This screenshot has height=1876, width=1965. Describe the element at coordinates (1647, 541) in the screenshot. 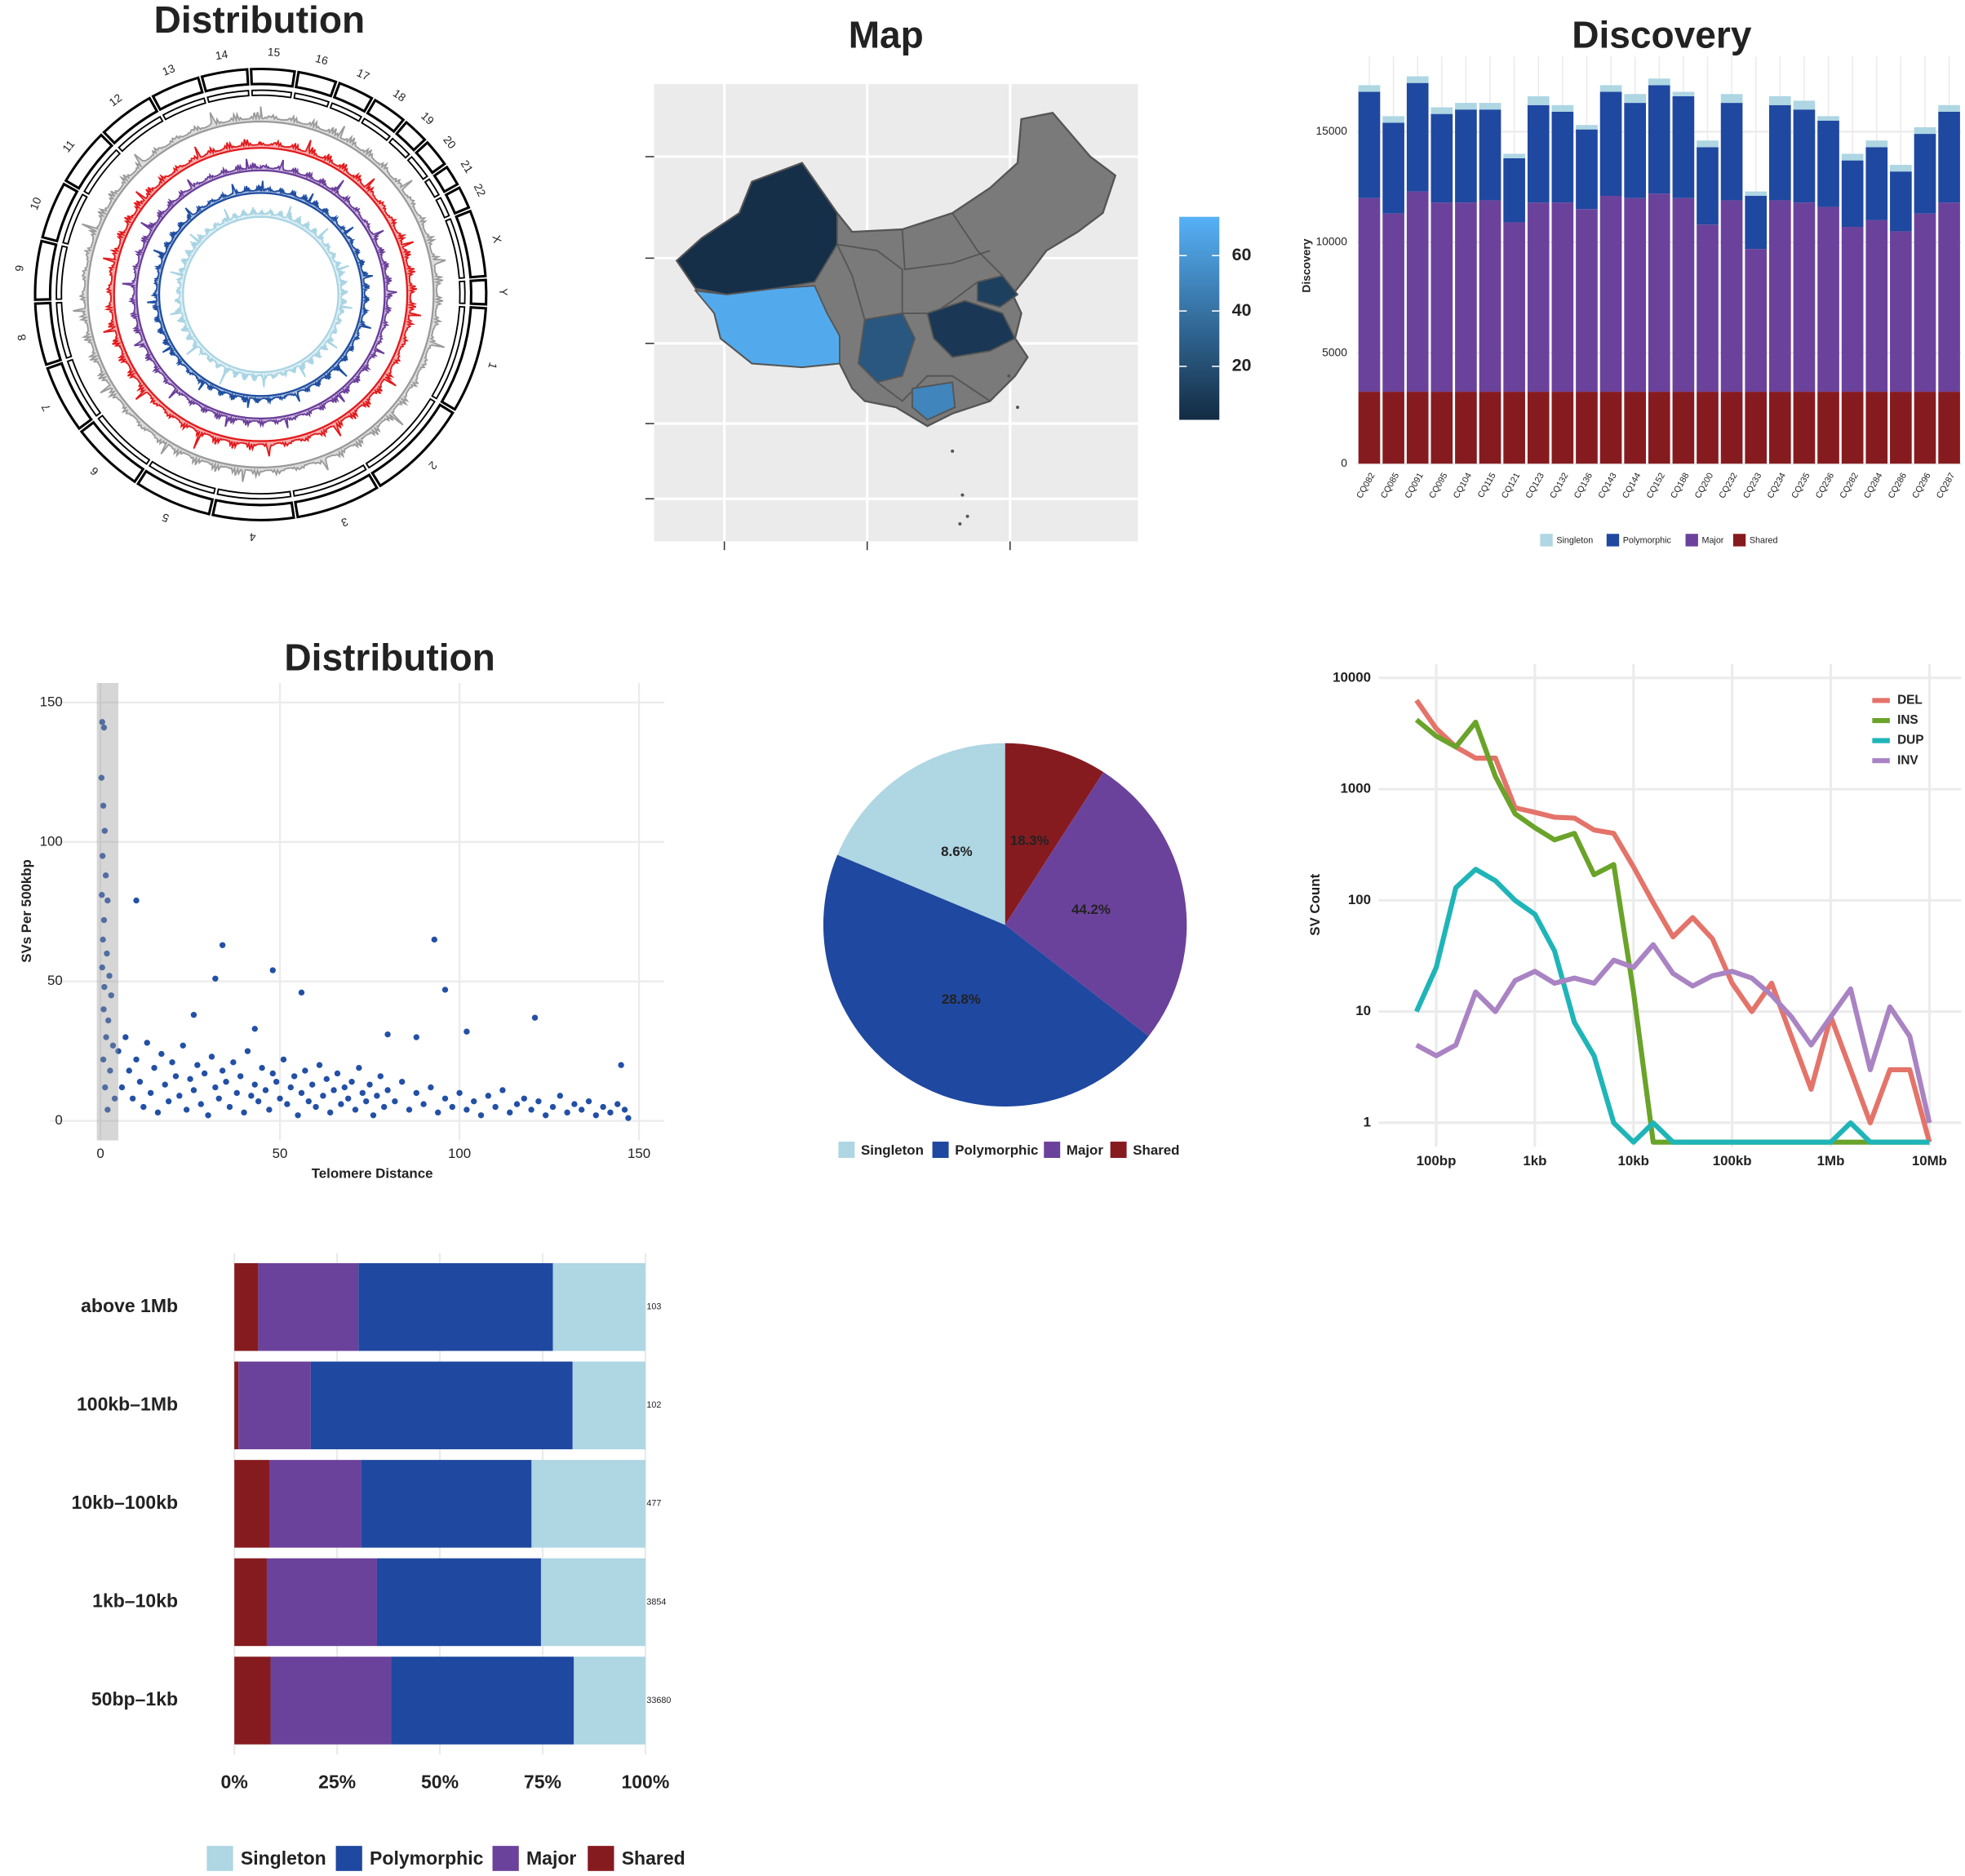

I see `legend-label: Polymorphic` at that location.